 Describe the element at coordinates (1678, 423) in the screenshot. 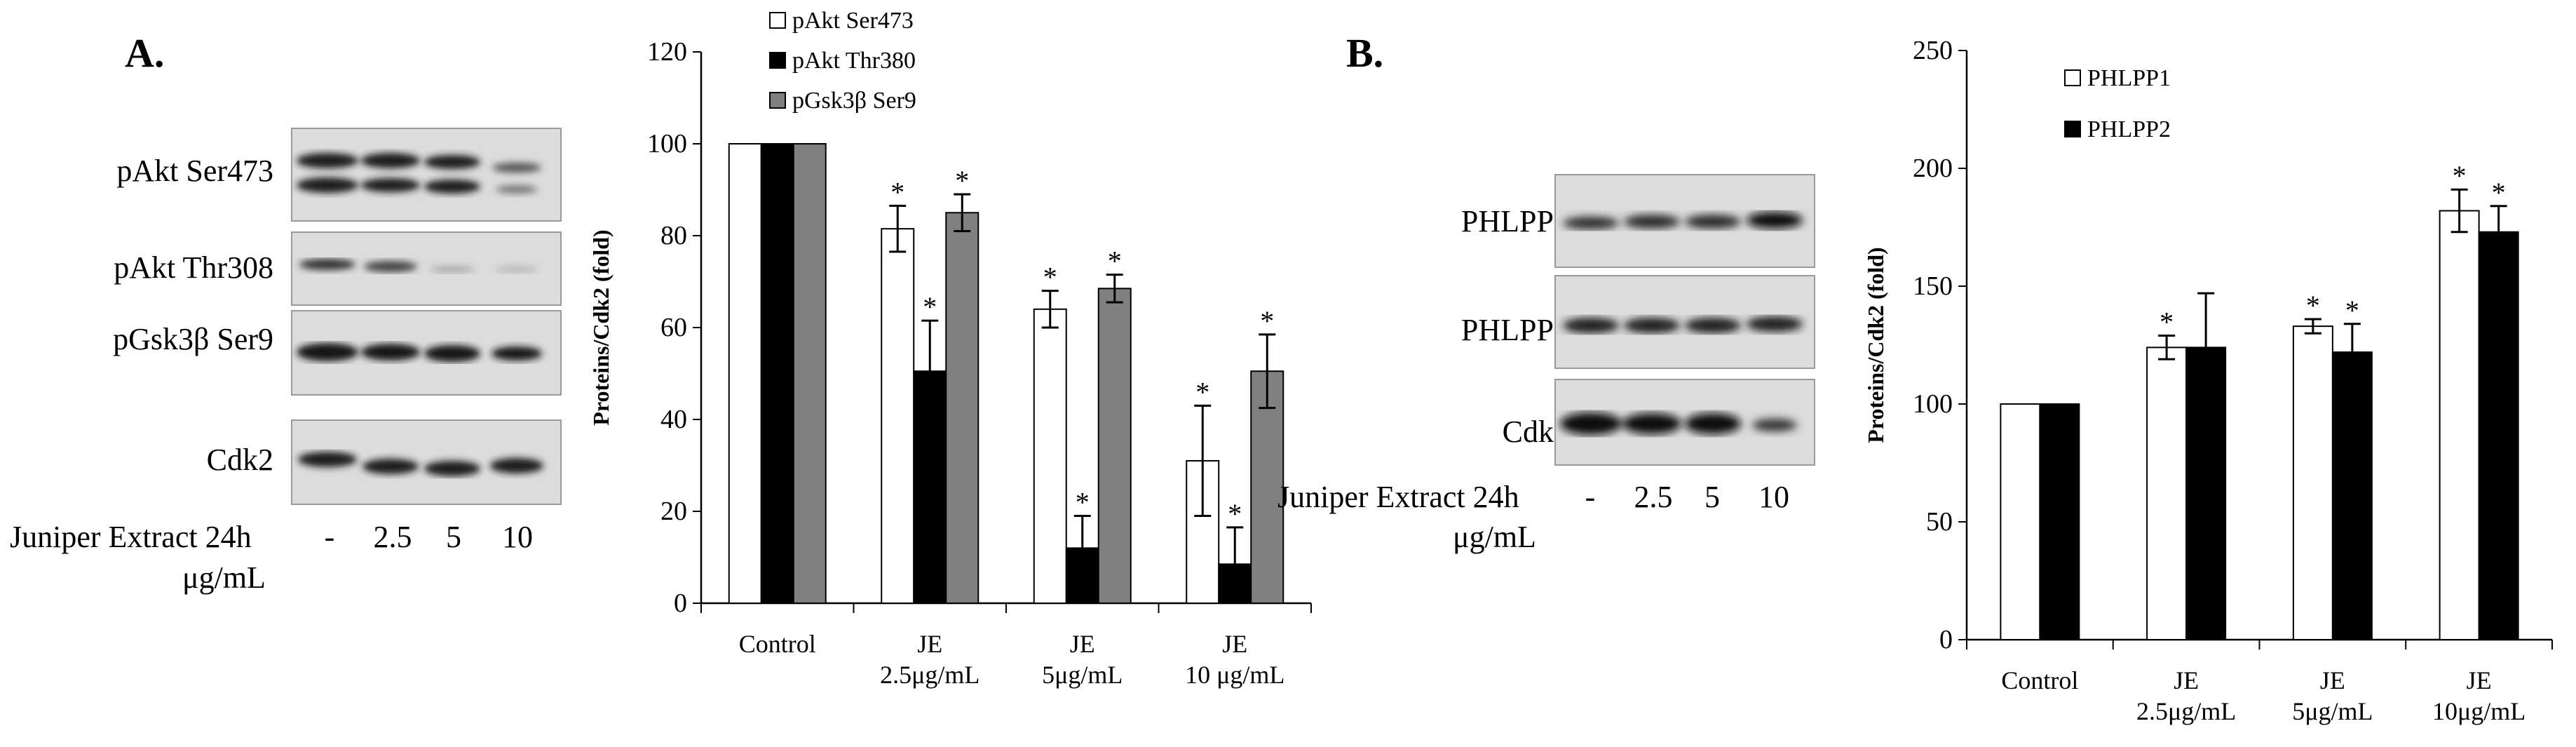

I see `blot-bands-cdk2-b` at that location.